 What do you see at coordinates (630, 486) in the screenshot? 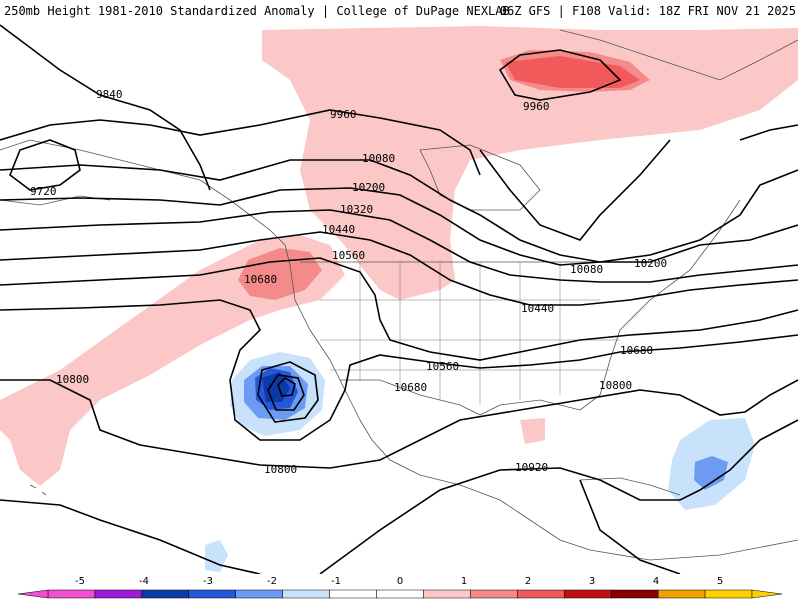
I see `caribbean-islands` at bounding box center [630, 486].